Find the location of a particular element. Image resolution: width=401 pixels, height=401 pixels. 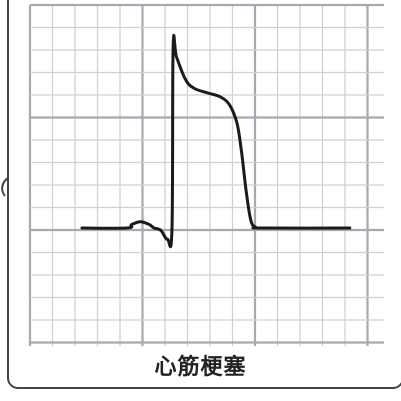

diagram-caption: 心筋梗塞 is located at coordinates (200, 367).